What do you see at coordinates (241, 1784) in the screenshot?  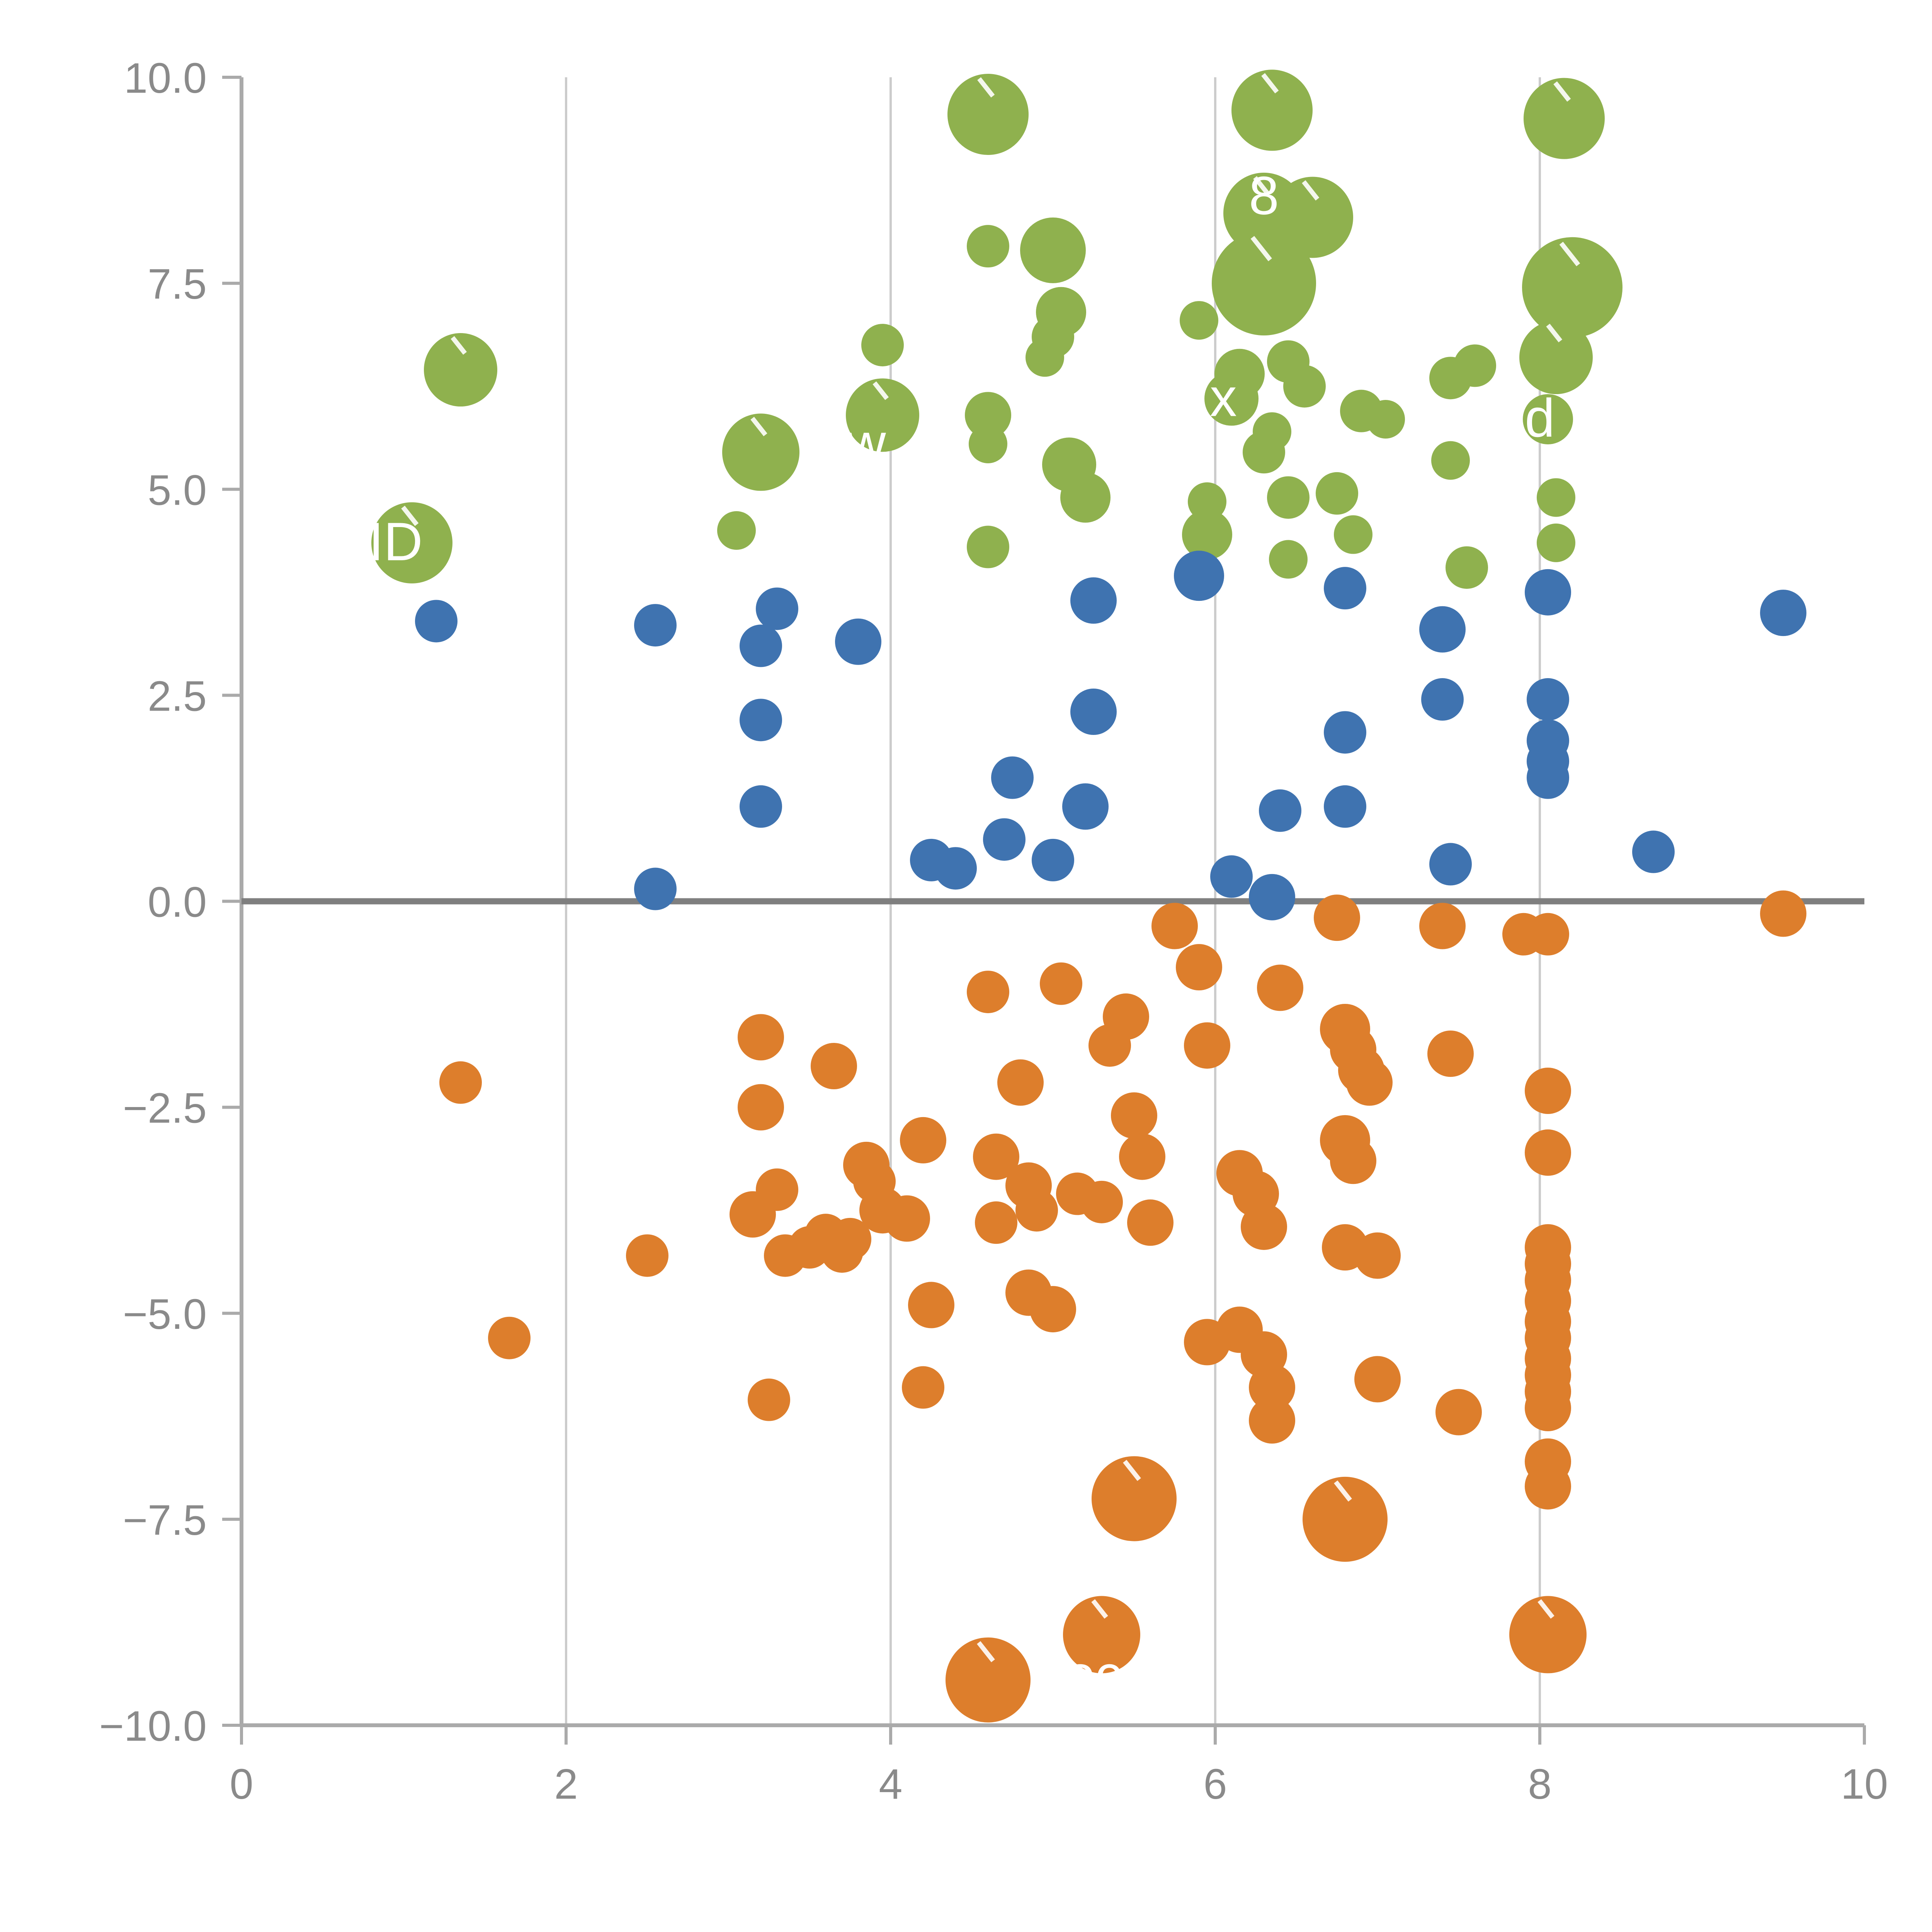 I see `x-tick-label: 0` at bounding box center [241, 1784].